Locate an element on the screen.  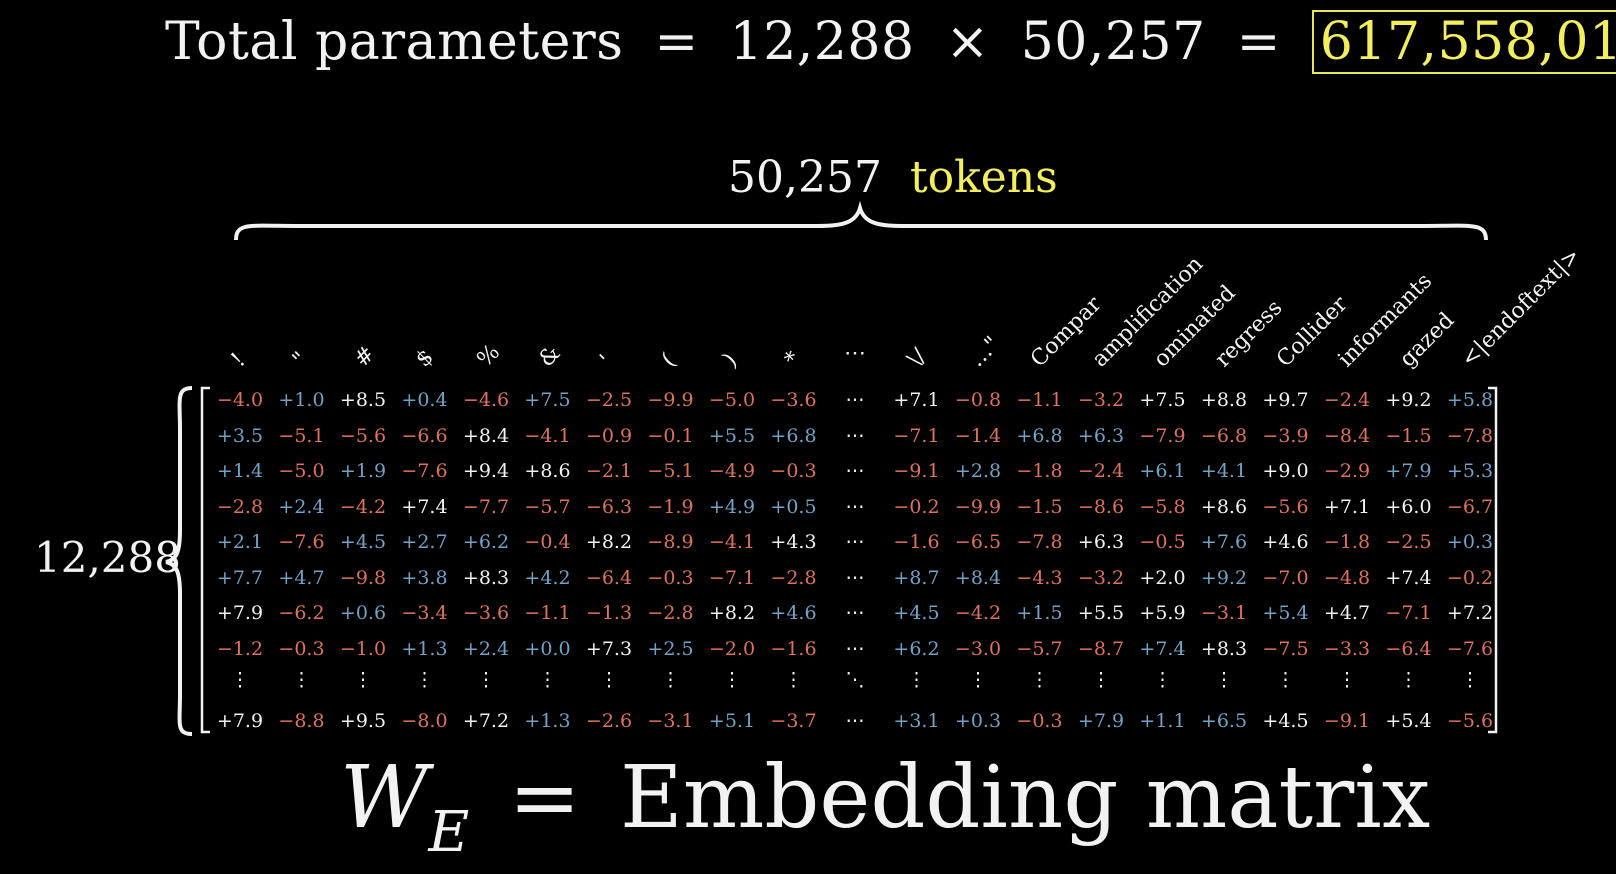
matrix-cell: −6.5 is located at coordinates (978, 542).